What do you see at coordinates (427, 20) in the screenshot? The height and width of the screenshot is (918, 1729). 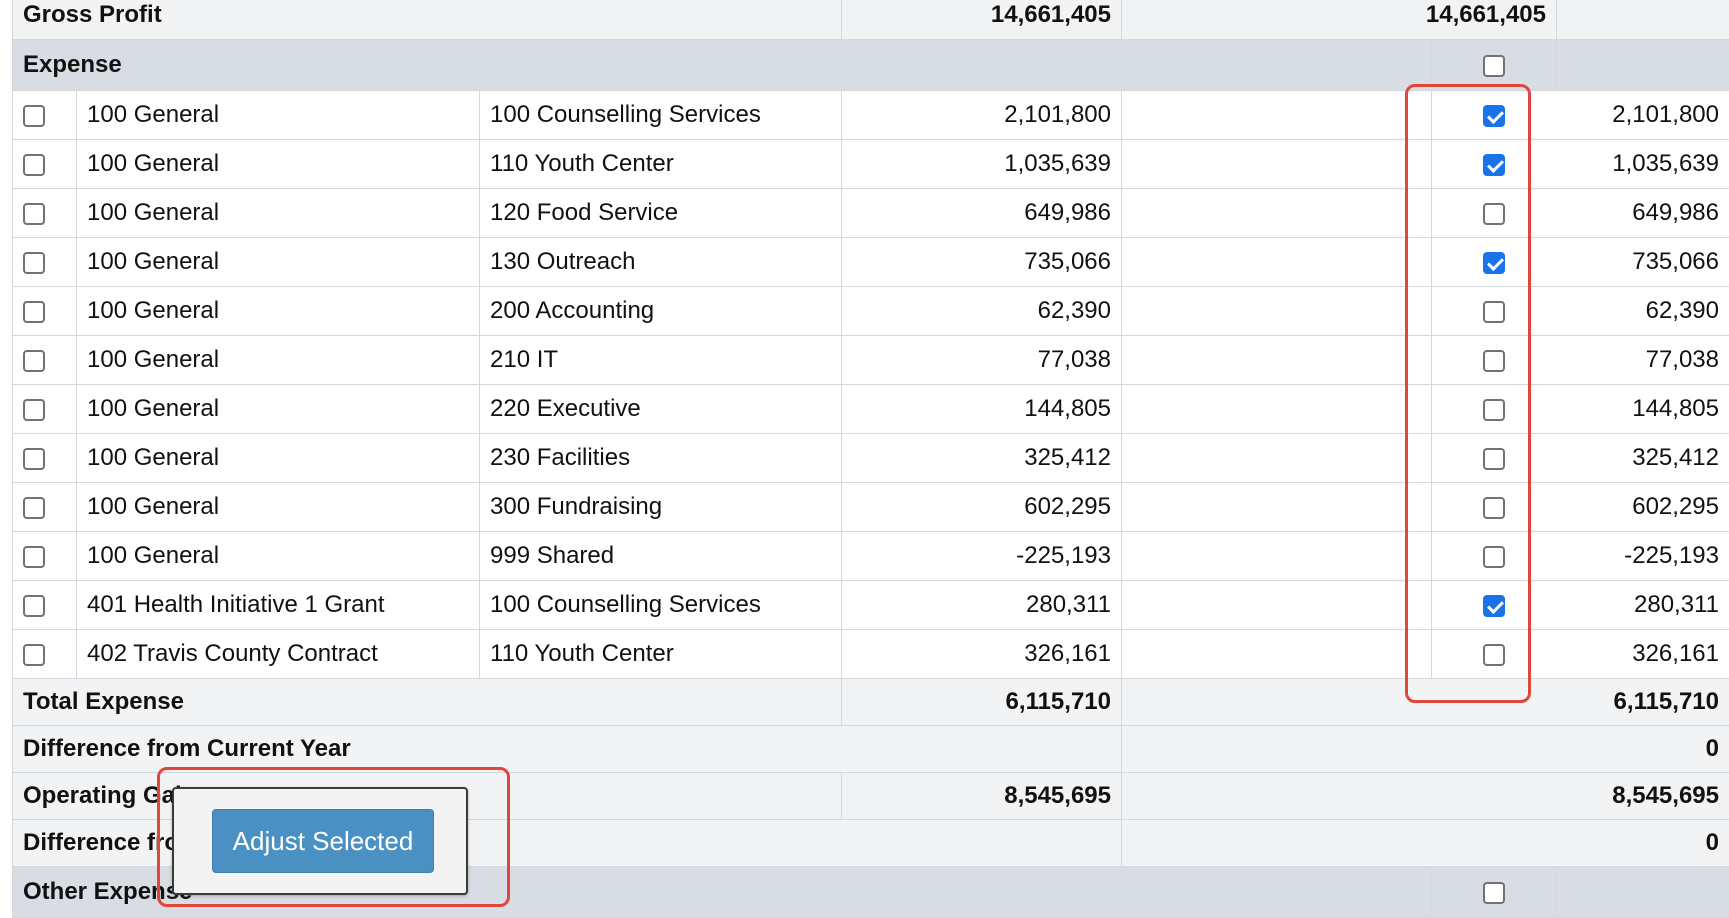 I see `gross-profit-label: Gross Profit` at bounding box center [427, 20].